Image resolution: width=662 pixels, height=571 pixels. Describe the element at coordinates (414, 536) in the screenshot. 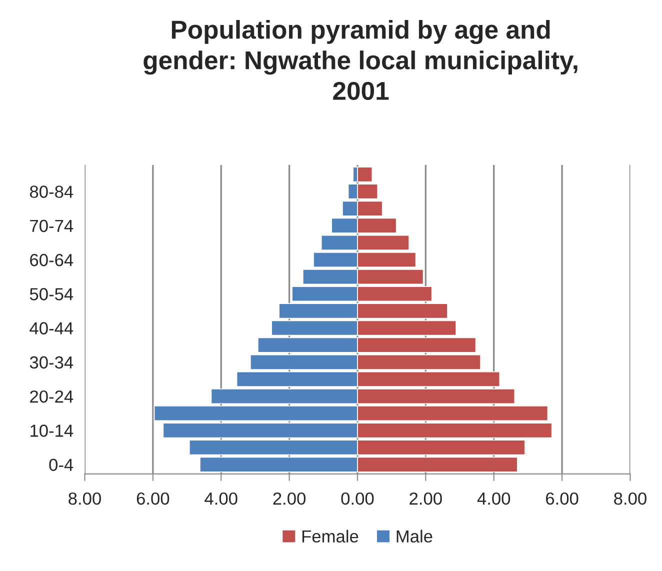

I see `legend-label: Male` at that location.